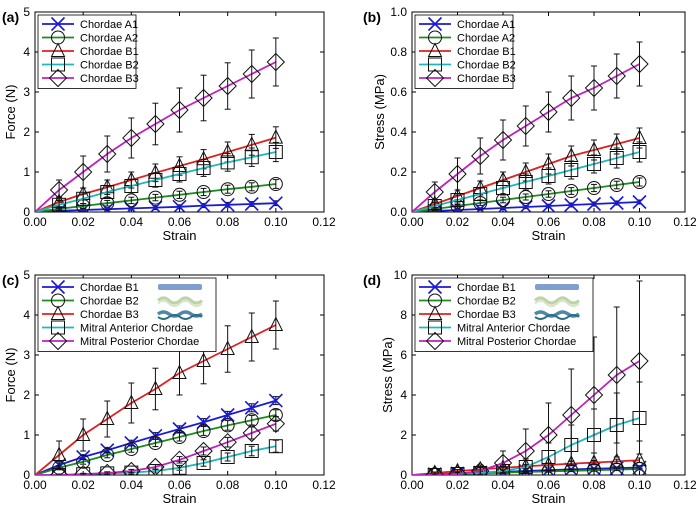 Image resolution: width=698 pixels, height=505 pixels. What do you see at coordinates (403, 435) in the screenshot?
I see `y-tick-label: 2` at bounding box center [403, 435].